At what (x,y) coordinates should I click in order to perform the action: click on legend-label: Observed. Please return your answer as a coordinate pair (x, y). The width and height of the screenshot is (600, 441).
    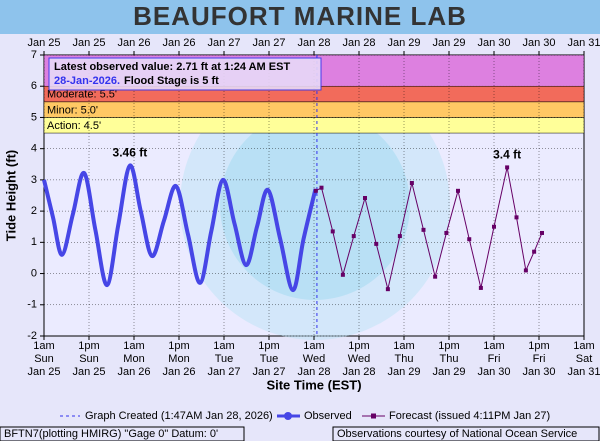
    Looking at the image, I should click on (328, 416).